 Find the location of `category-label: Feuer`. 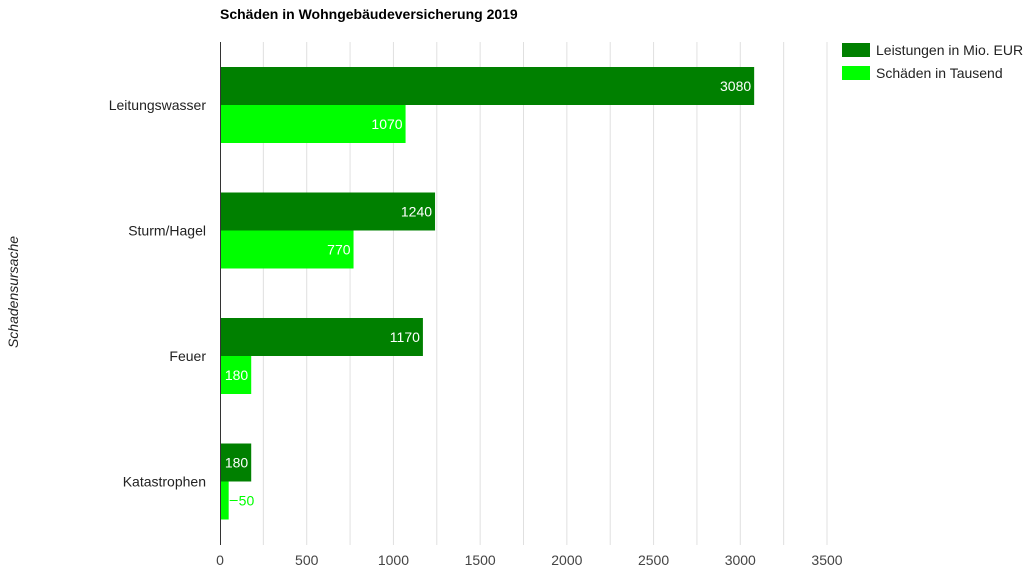

category-label: Feuer is located at coordinates (187, 356).